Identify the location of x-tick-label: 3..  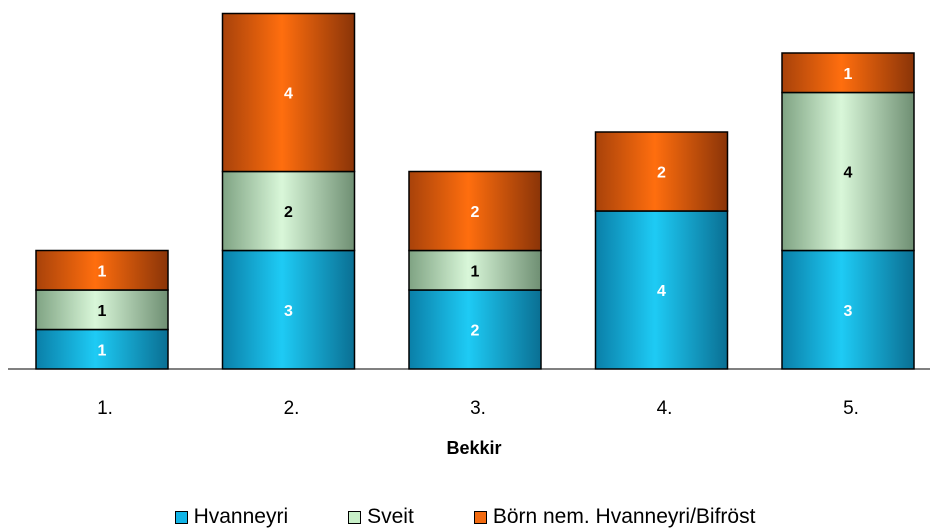
(478, 408).